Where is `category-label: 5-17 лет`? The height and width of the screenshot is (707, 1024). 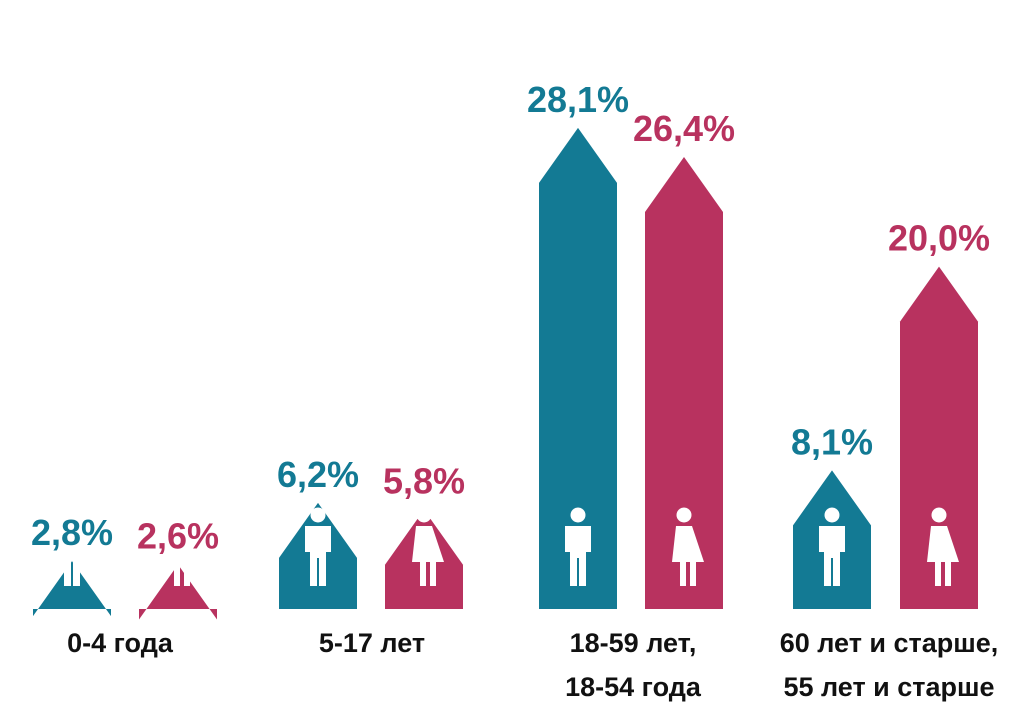
category-label: 5-17 лет is located at coordinates (372, 643).